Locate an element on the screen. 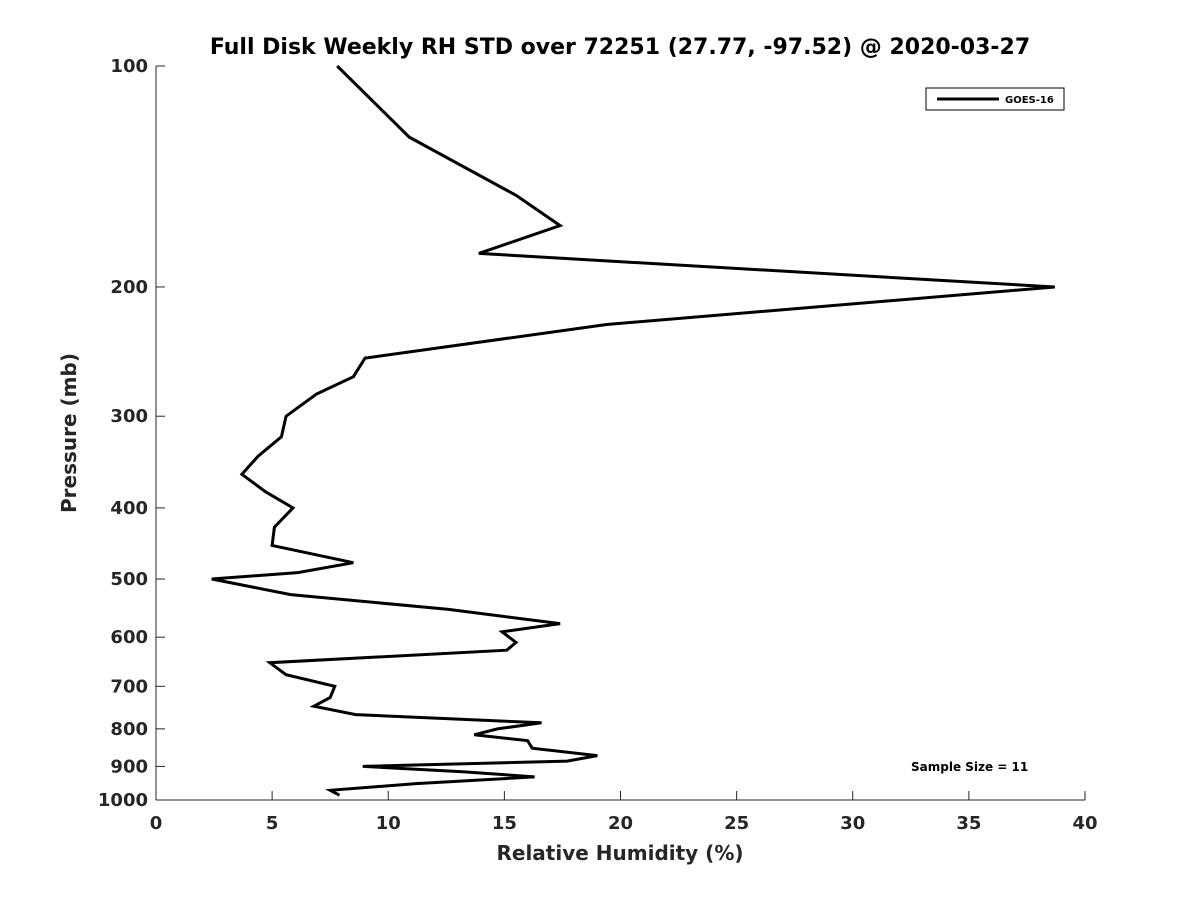  x-tick-label: 40 is located at coordinates (1084, 823).